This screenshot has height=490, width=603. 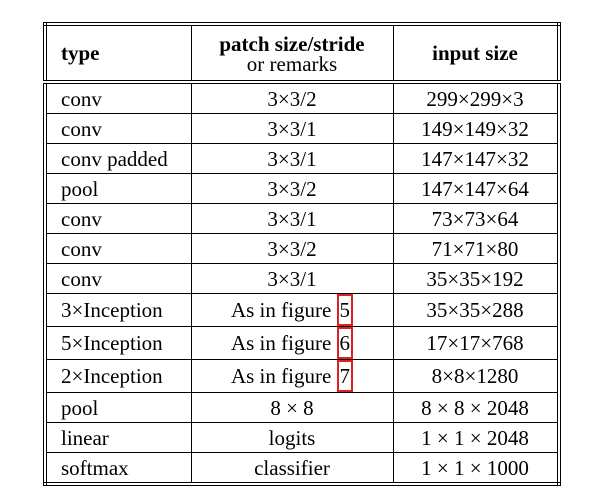 What do you see at coordinates (118, 310) in the screenshot?
I see `table-cell: 3×Inception` at bounding box center [118, 310].